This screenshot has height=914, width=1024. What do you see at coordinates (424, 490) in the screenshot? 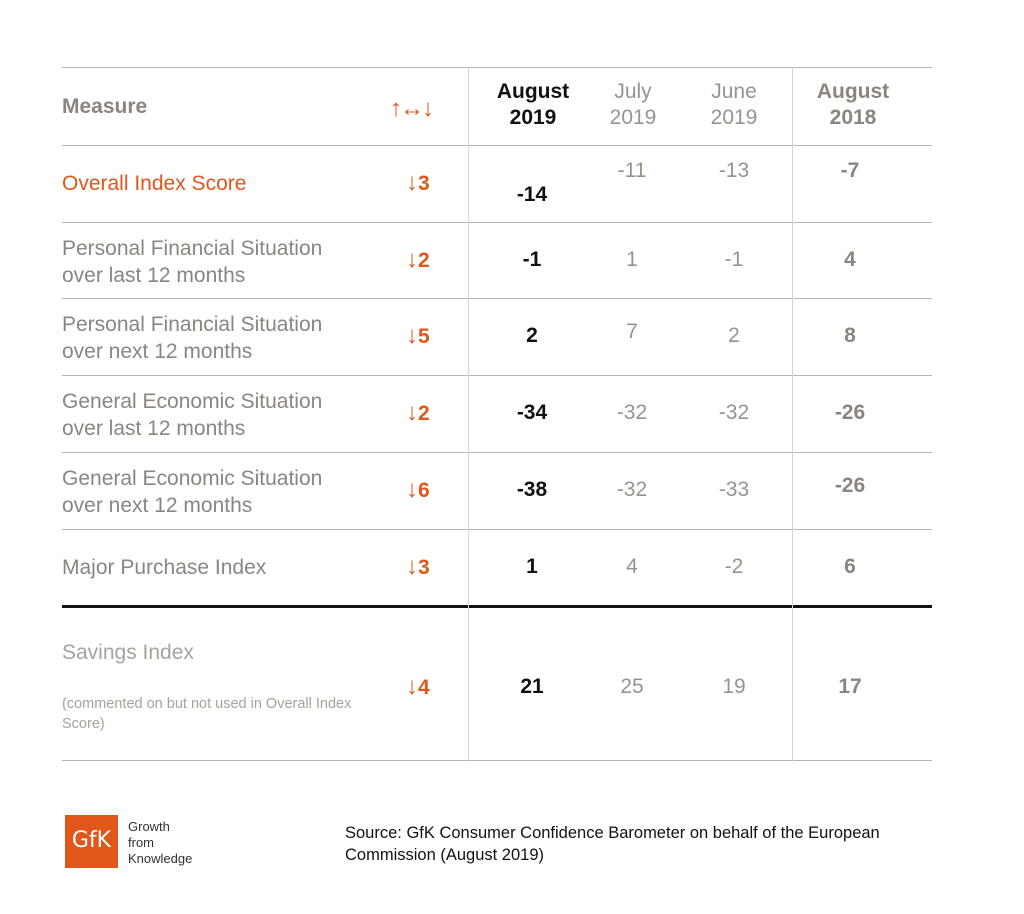
I see `change-value: 6` at bounding box center [424, 490].